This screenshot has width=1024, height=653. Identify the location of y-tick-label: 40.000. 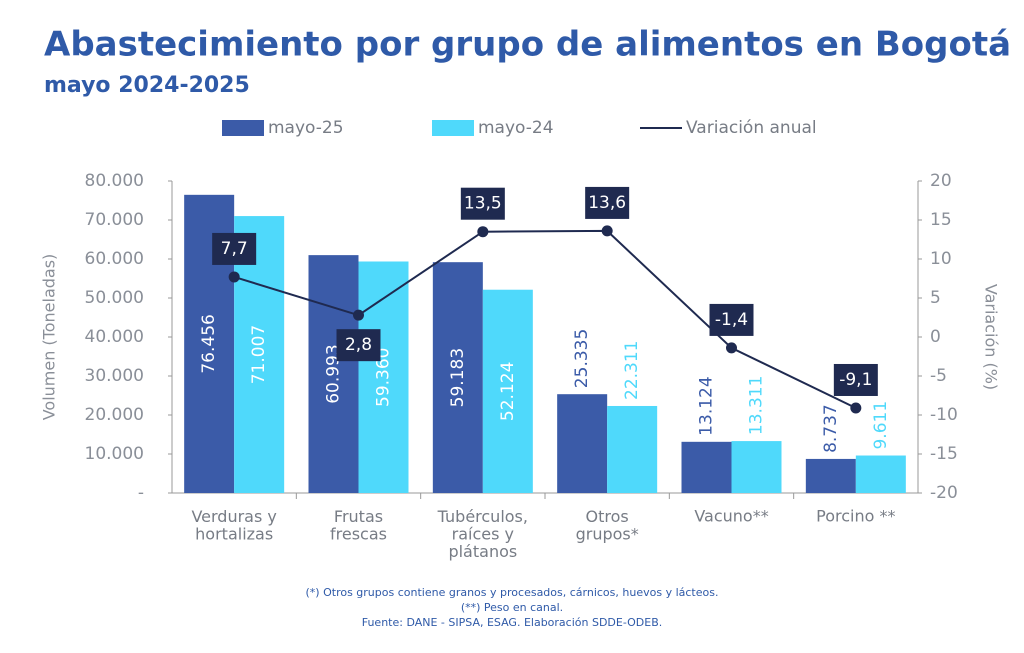
(114, 337).